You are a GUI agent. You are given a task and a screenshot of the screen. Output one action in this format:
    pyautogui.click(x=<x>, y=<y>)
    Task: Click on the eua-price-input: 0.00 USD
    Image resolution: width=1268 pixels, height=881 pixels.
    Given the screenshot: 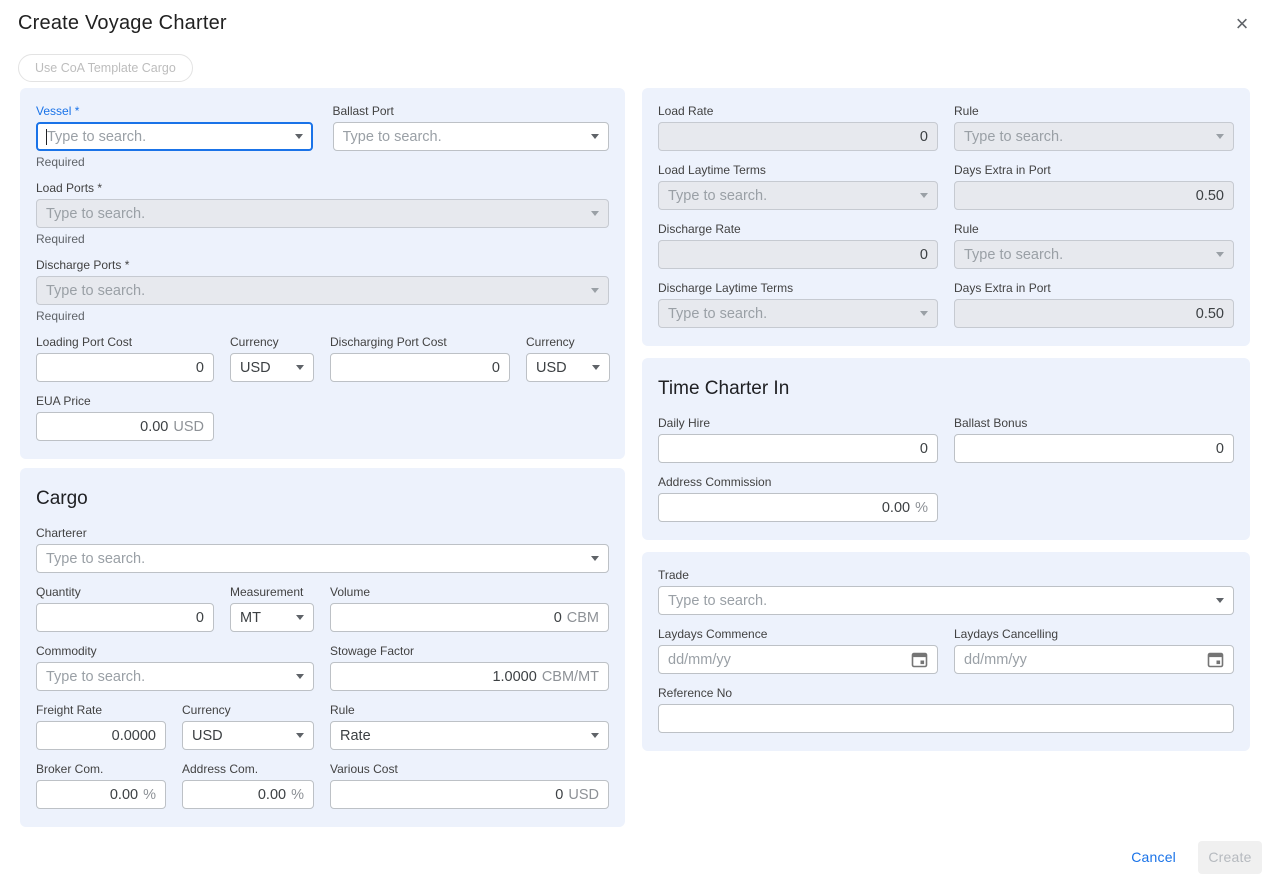 What is the action you would take?
    pyautogui.click(x=125, y=426)
    